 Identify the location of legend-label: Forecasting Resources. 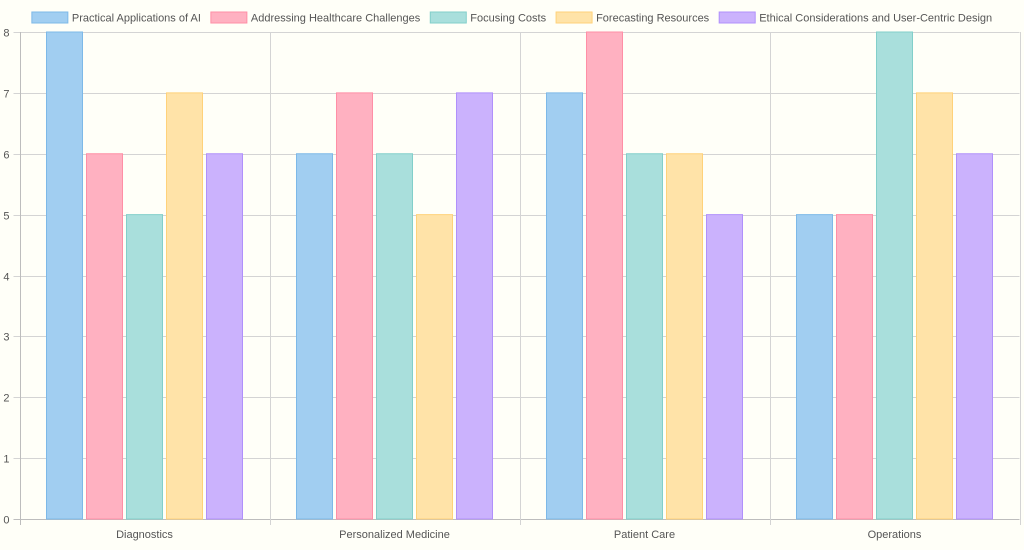
(653, 19).